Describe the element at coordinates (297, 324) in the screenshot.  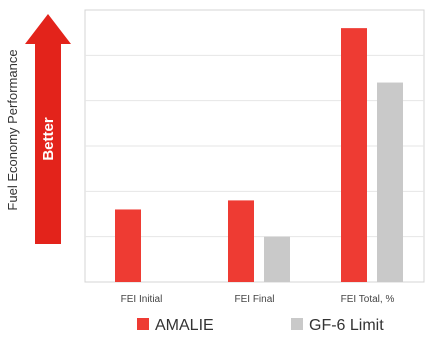
I see `legend-swatch-gf6-limit` at that location.